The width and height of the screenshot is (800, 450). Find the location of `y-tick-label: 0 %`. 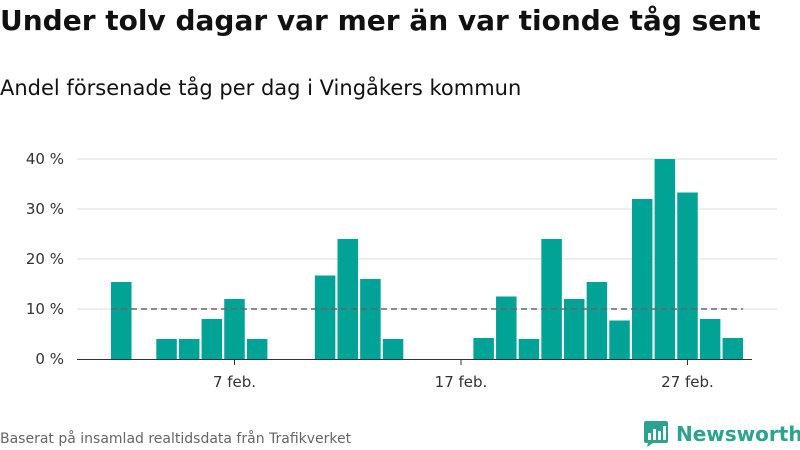

y-tick-label: 0 % is located at coordinates (49, 359).